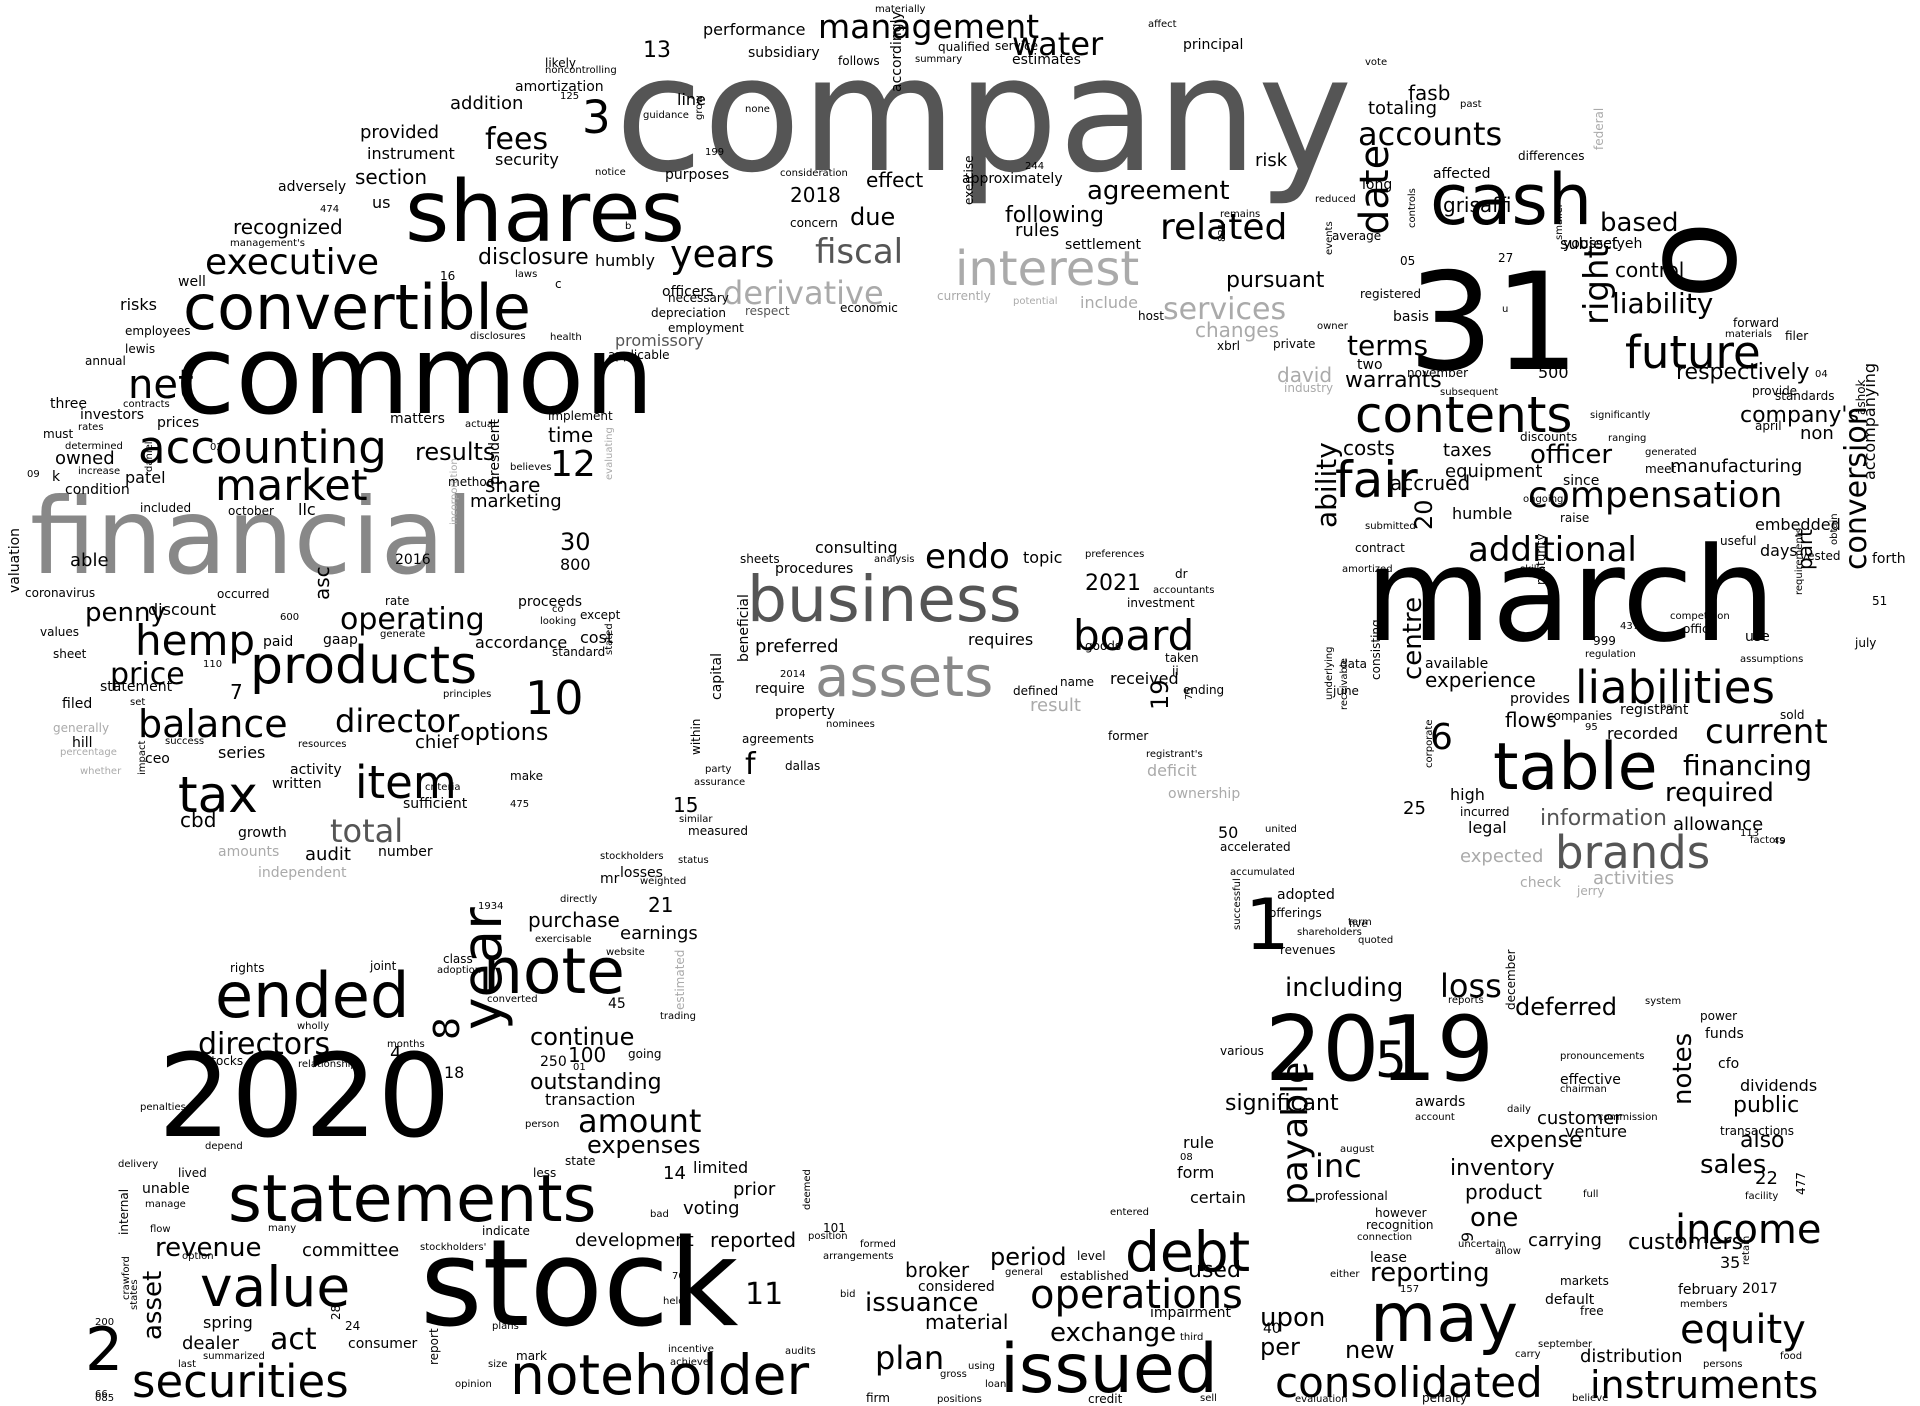  What do you see at coordinates (969, 180) in the screenshot?
I see `word: exercise` at bounding box center [969, 180].